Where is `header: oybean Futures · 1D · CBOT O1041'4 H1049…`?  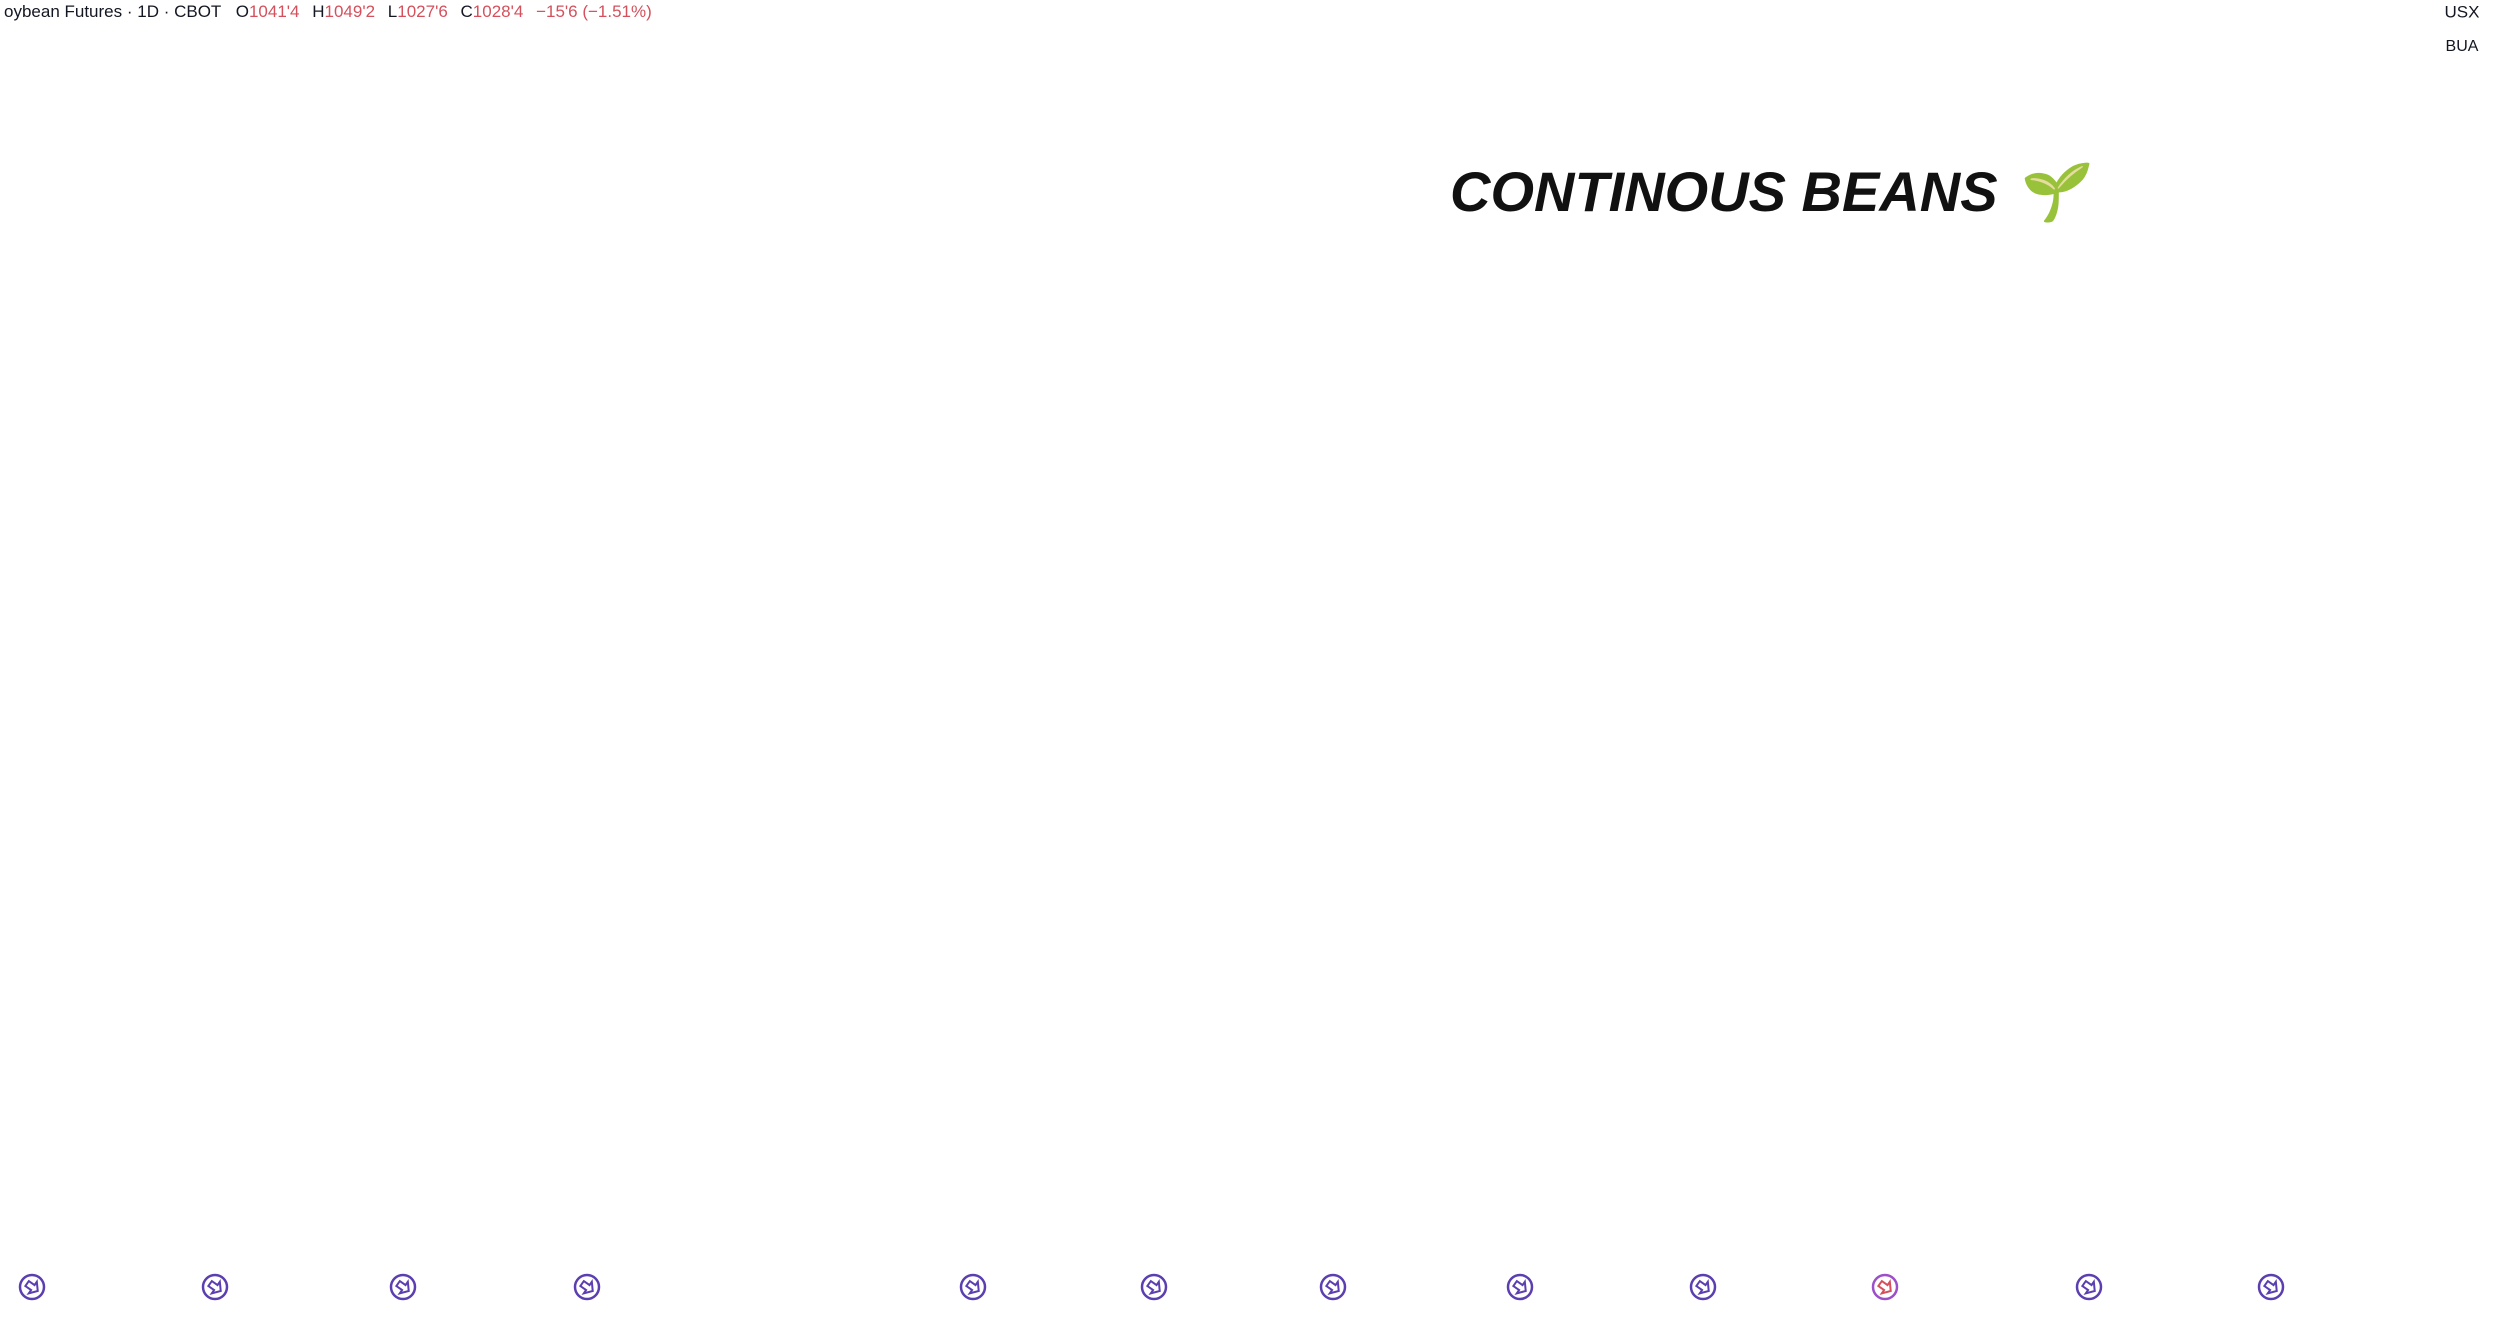
header: oybean Futures · 1D · CBOT O1041'4 H1049… is located at coordinates (328, 11).